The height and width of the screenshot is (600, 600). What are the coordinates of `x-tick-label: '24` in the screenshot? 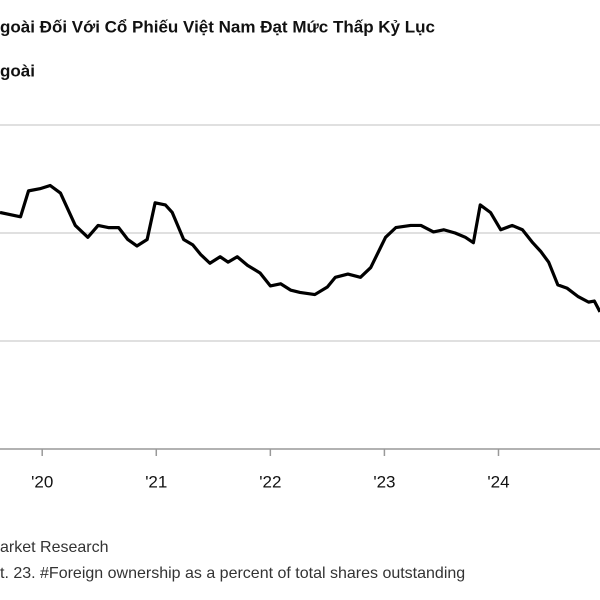 It's located at (498, 481).